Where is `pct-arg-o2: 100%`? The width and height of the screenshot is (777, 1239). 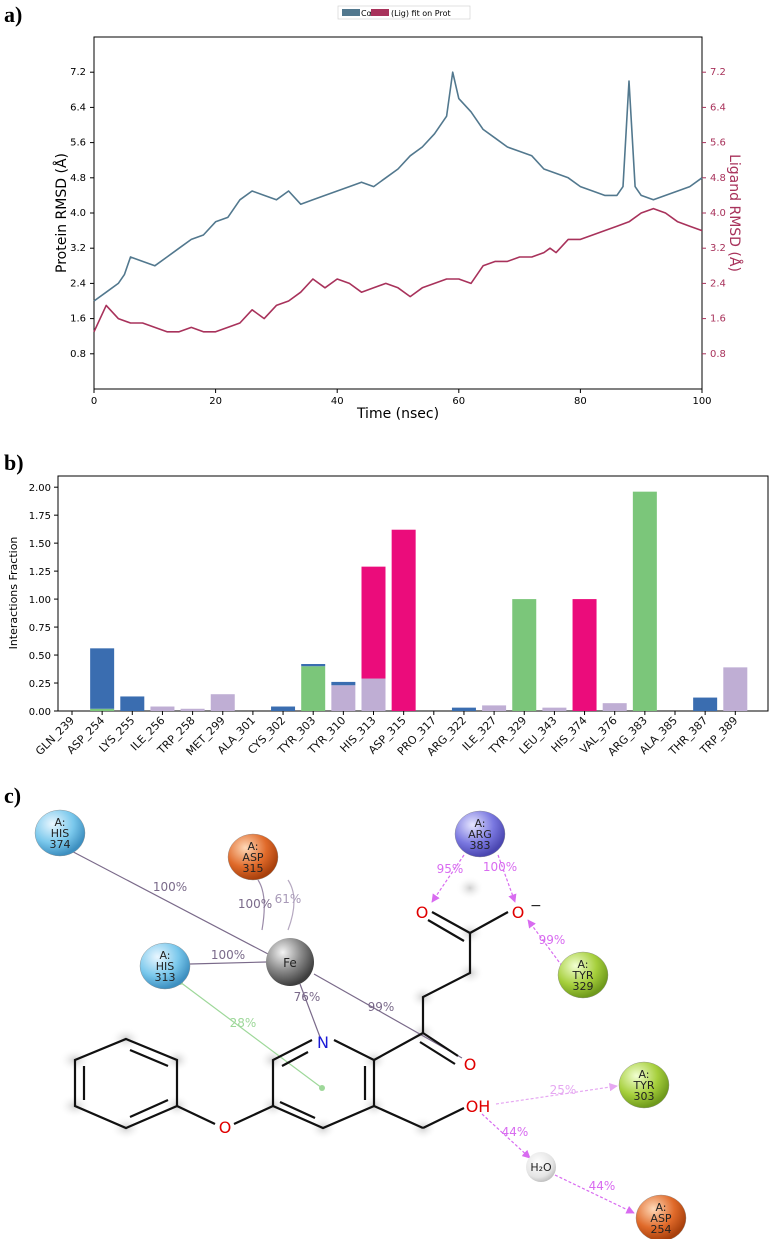
pct-arg-o2: 100% is located at coordinates (500, 867).